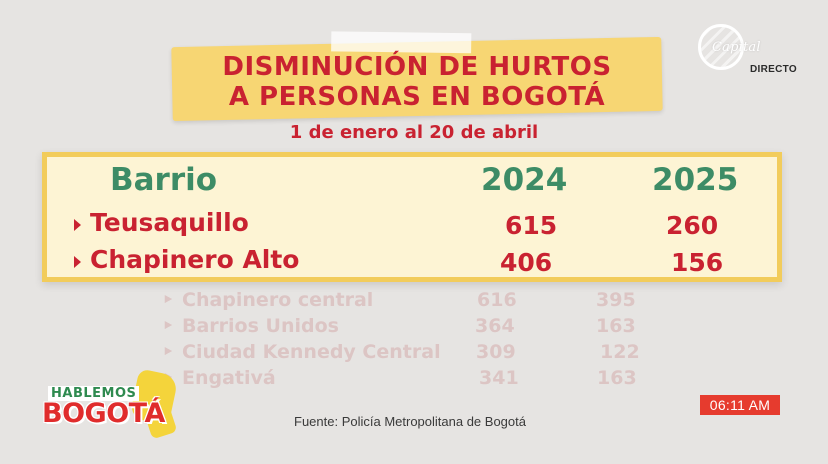  I want to click on row-barrio: Teusaquillo, so click(169, 222).